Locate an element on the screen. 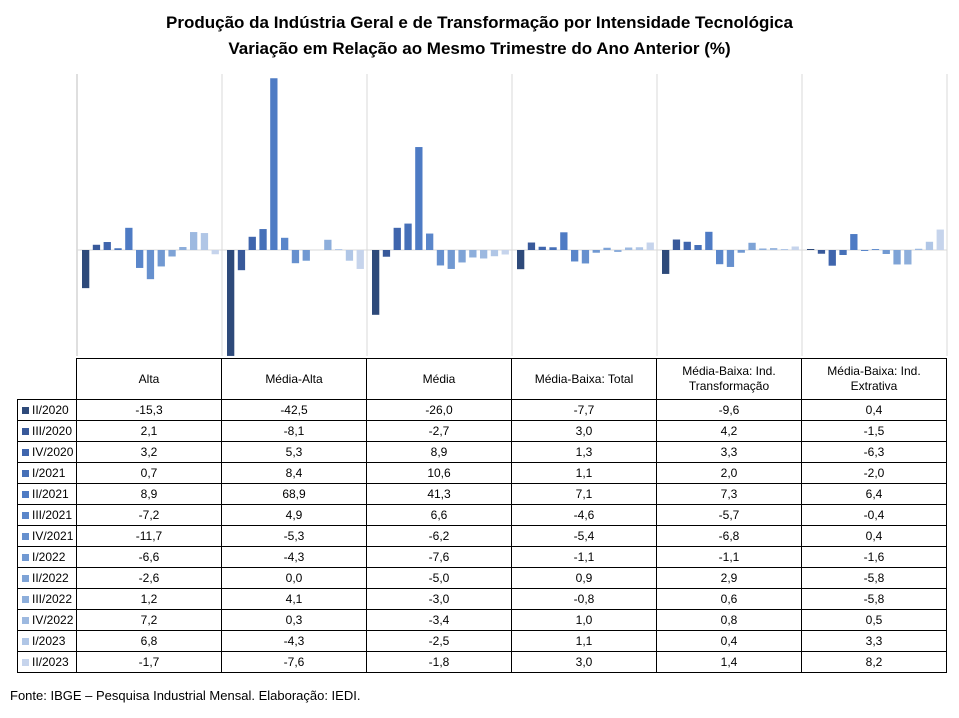  legend-label: II/2023 is located at coordinates (50, 662).